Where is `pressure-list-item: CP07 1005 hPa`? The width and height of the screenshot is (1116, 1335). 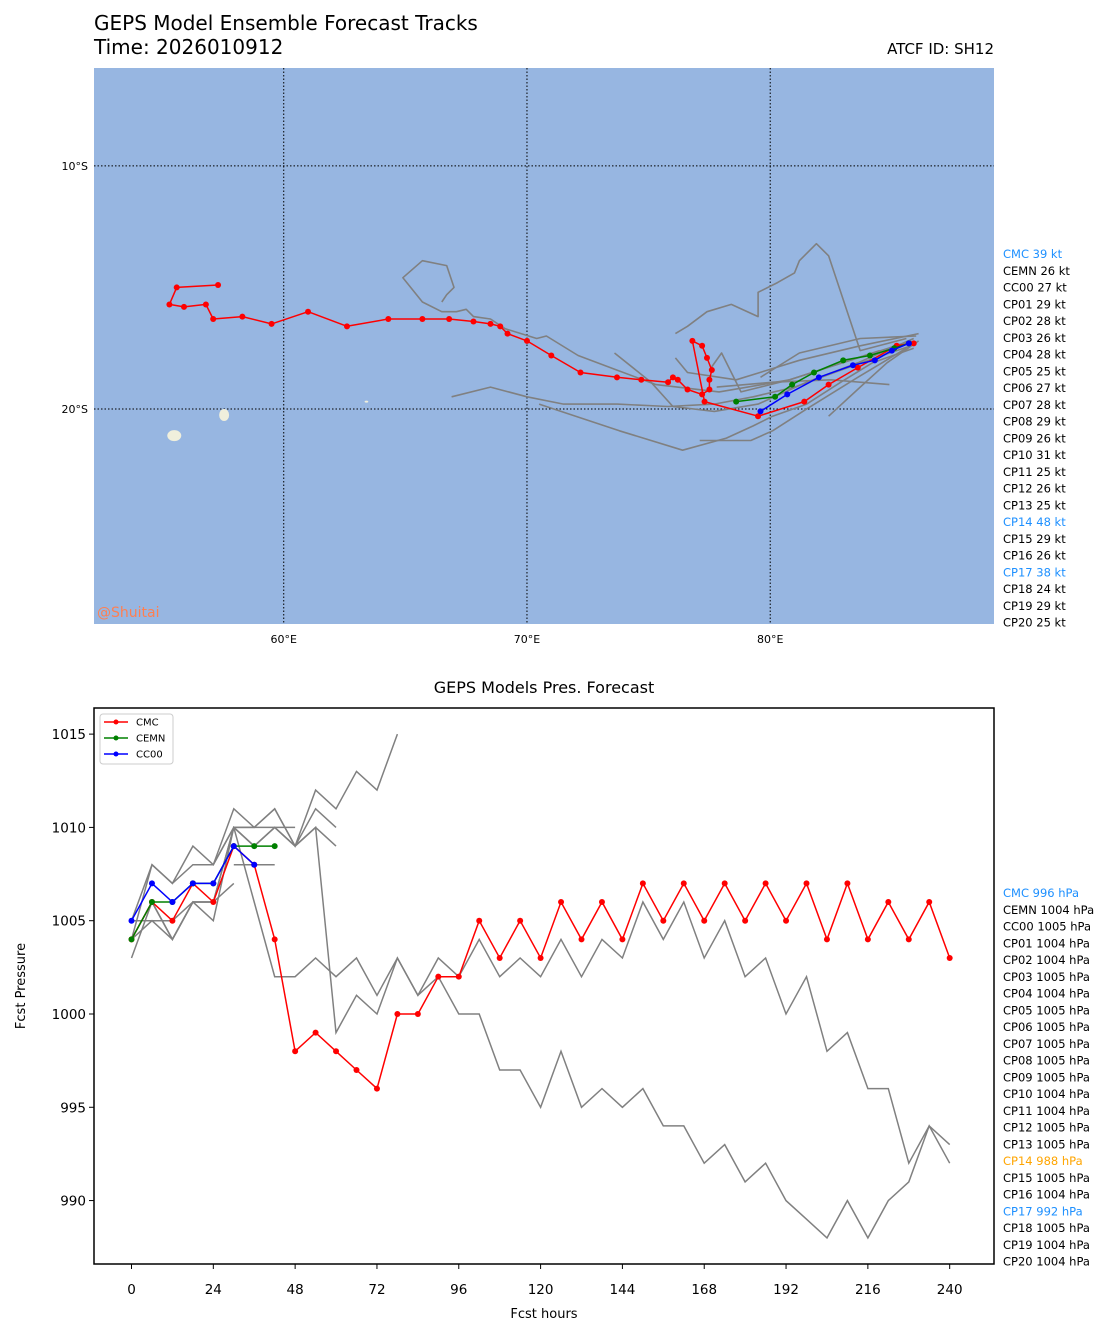
pressure-list-item: CP07 1005 hPa is located at coordinates (1046, 1044).